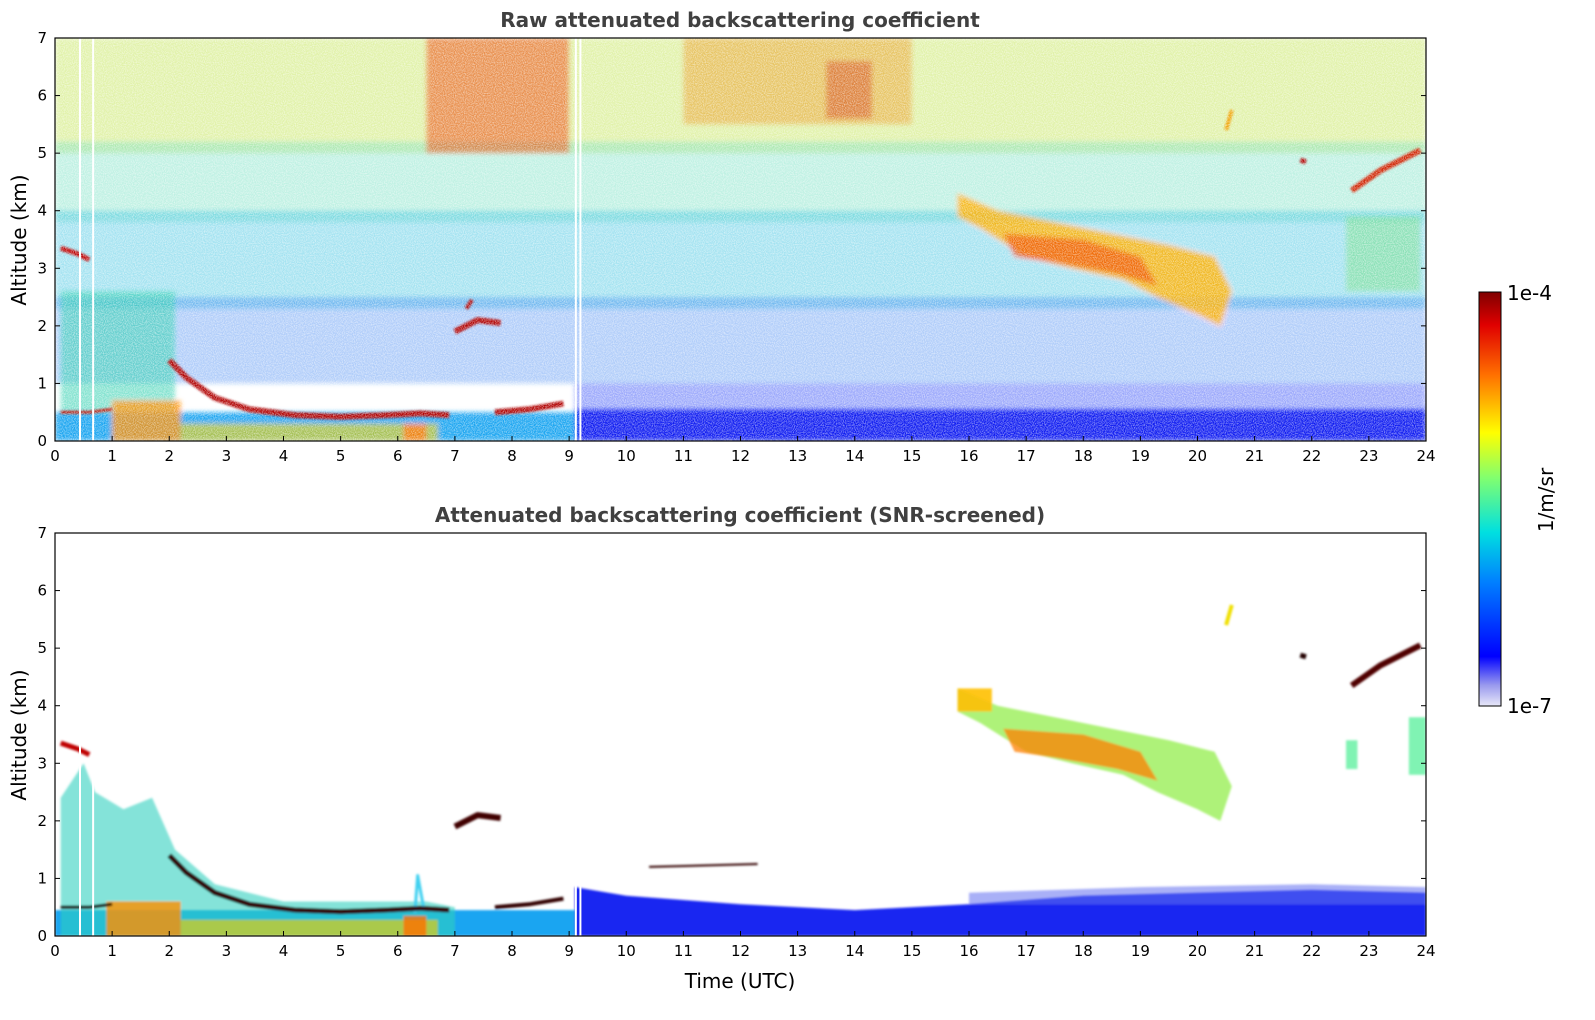  Describe the element at coordinates (1529, 706) in the screenshot. I see `colorbar-min-label: 1e-7` at that location.